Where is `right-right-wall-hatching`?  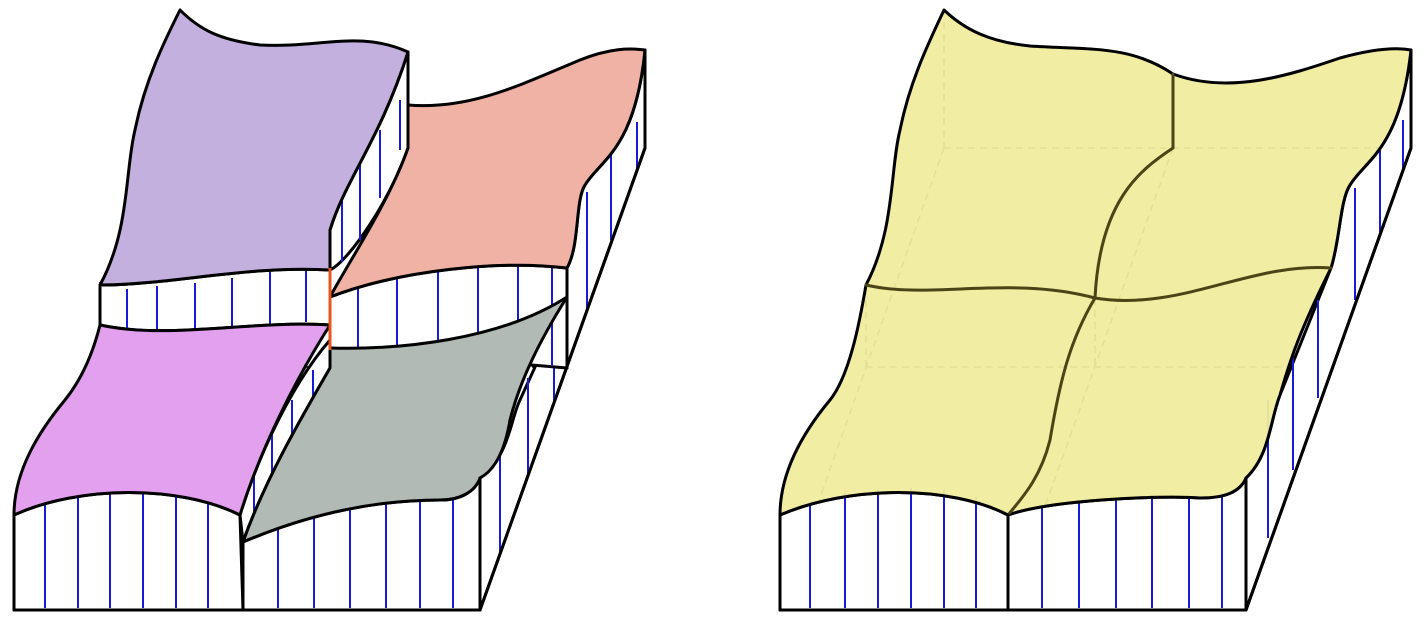
right-right-wall-hatching is located at coordinates (1335, 329).